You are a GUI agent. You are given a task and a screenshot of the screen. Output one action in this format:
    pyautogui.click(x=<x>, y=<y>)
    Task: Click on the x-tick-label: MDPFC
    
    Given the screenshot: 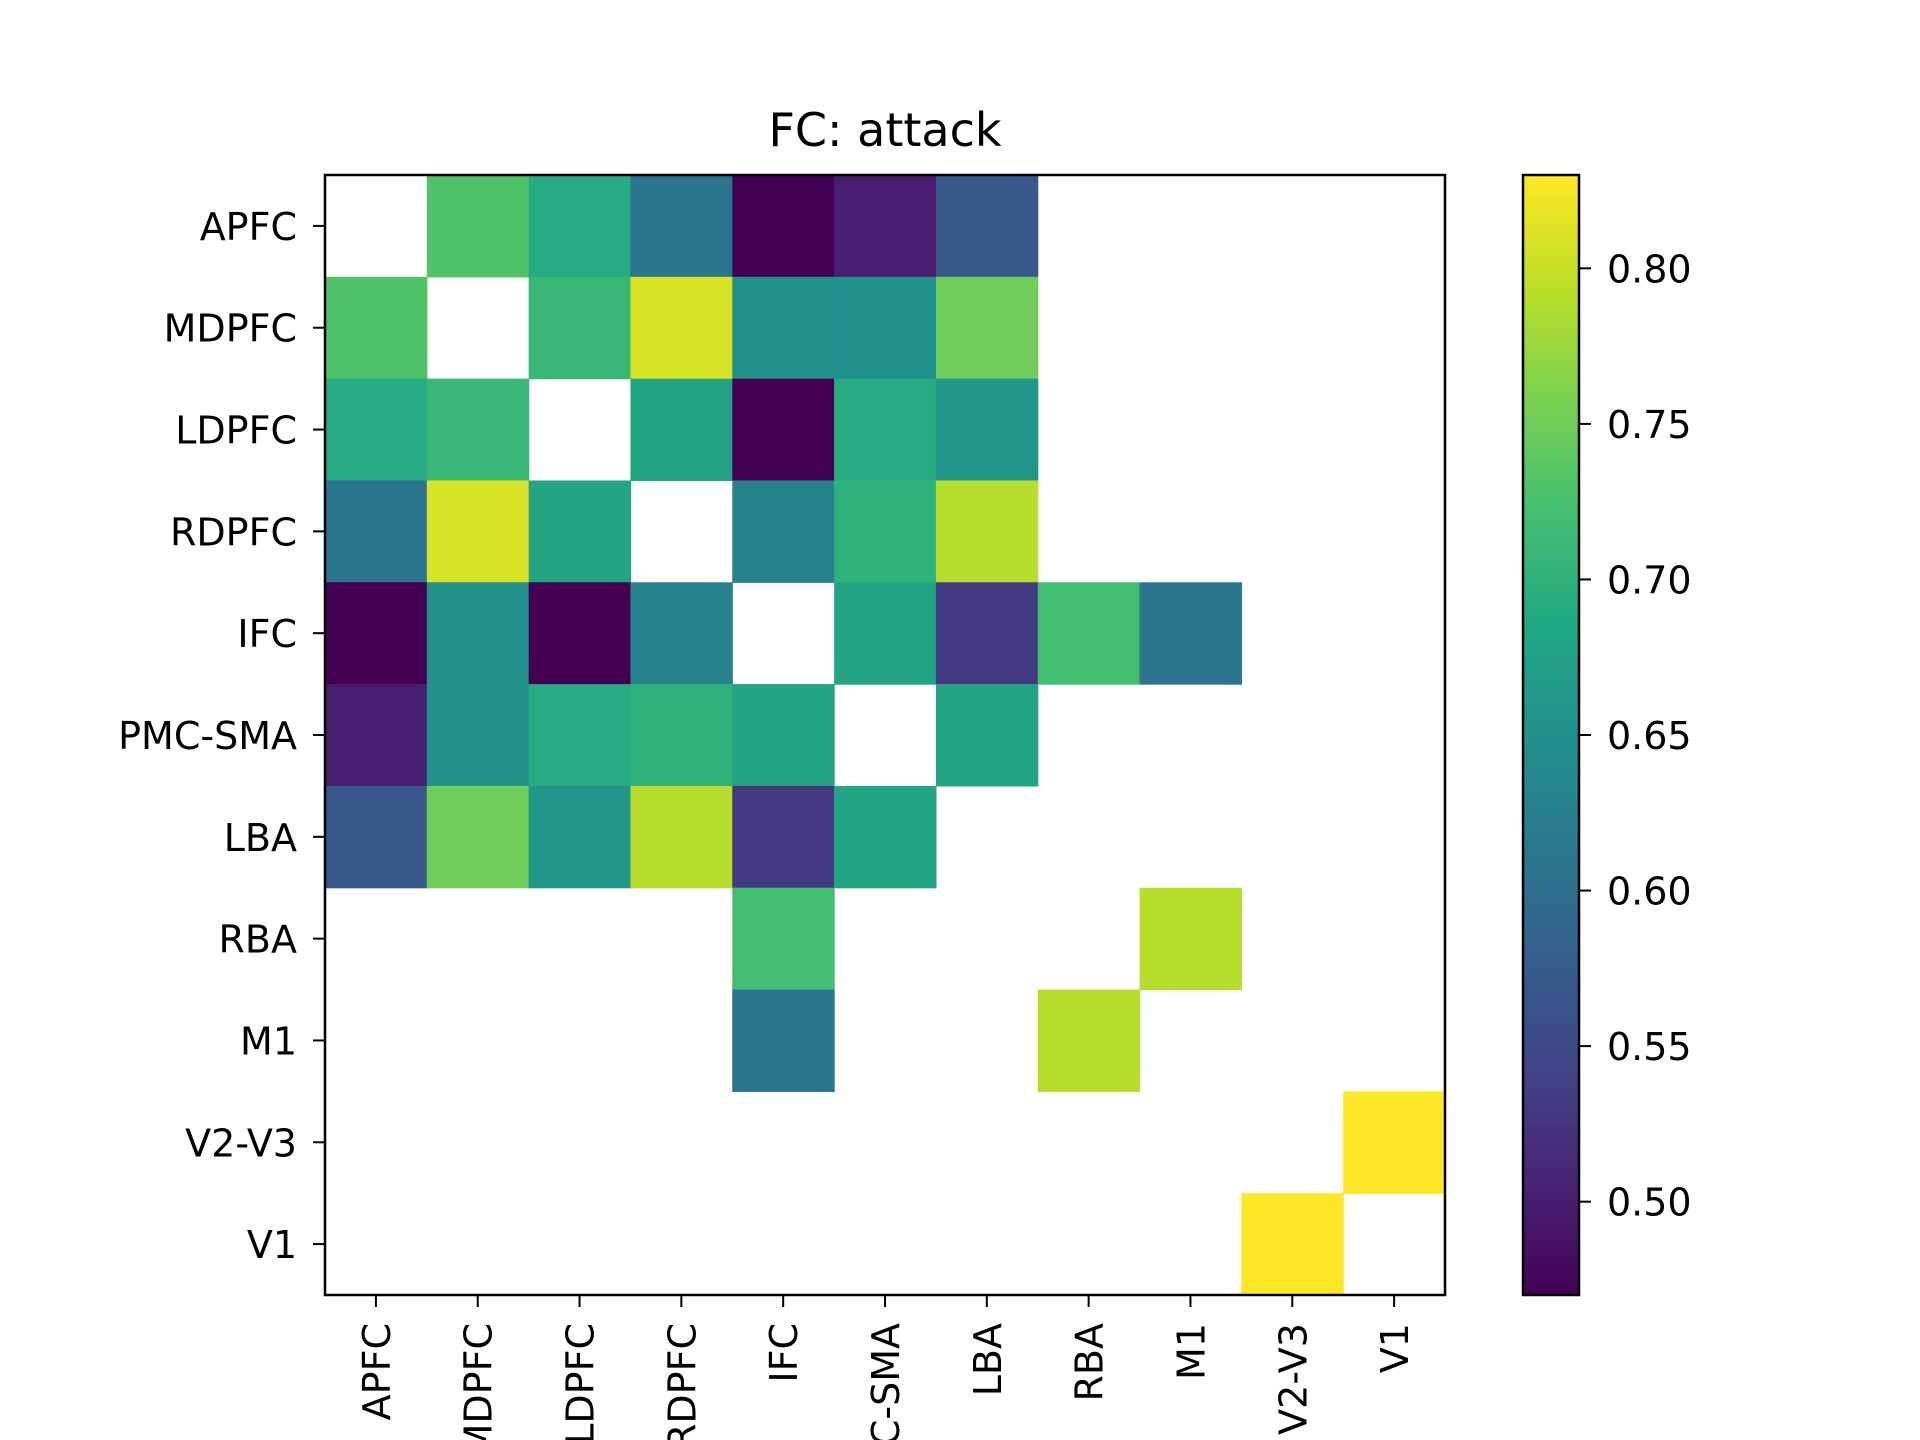 What is the action you would take?
    pyautogui.click(x=479, y=1381)
    